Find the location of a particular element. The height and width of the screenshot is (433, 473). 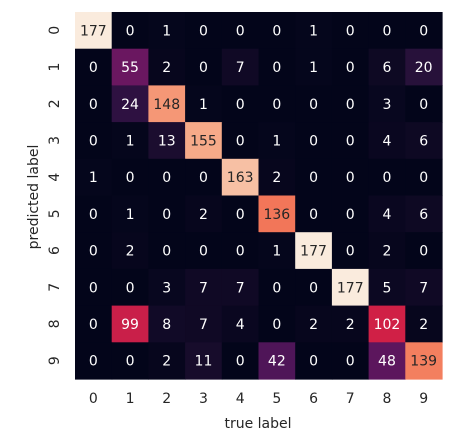

x-tick-label: 0 is located at coordinates (93, 399).